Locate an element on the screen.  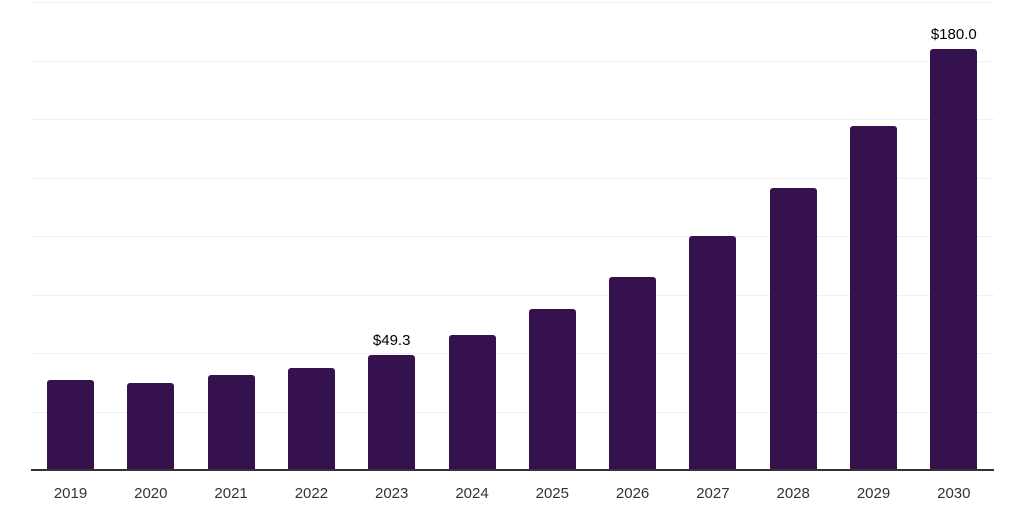
x-tick-label-2026: 2026 is located at coordinates (632, 493).